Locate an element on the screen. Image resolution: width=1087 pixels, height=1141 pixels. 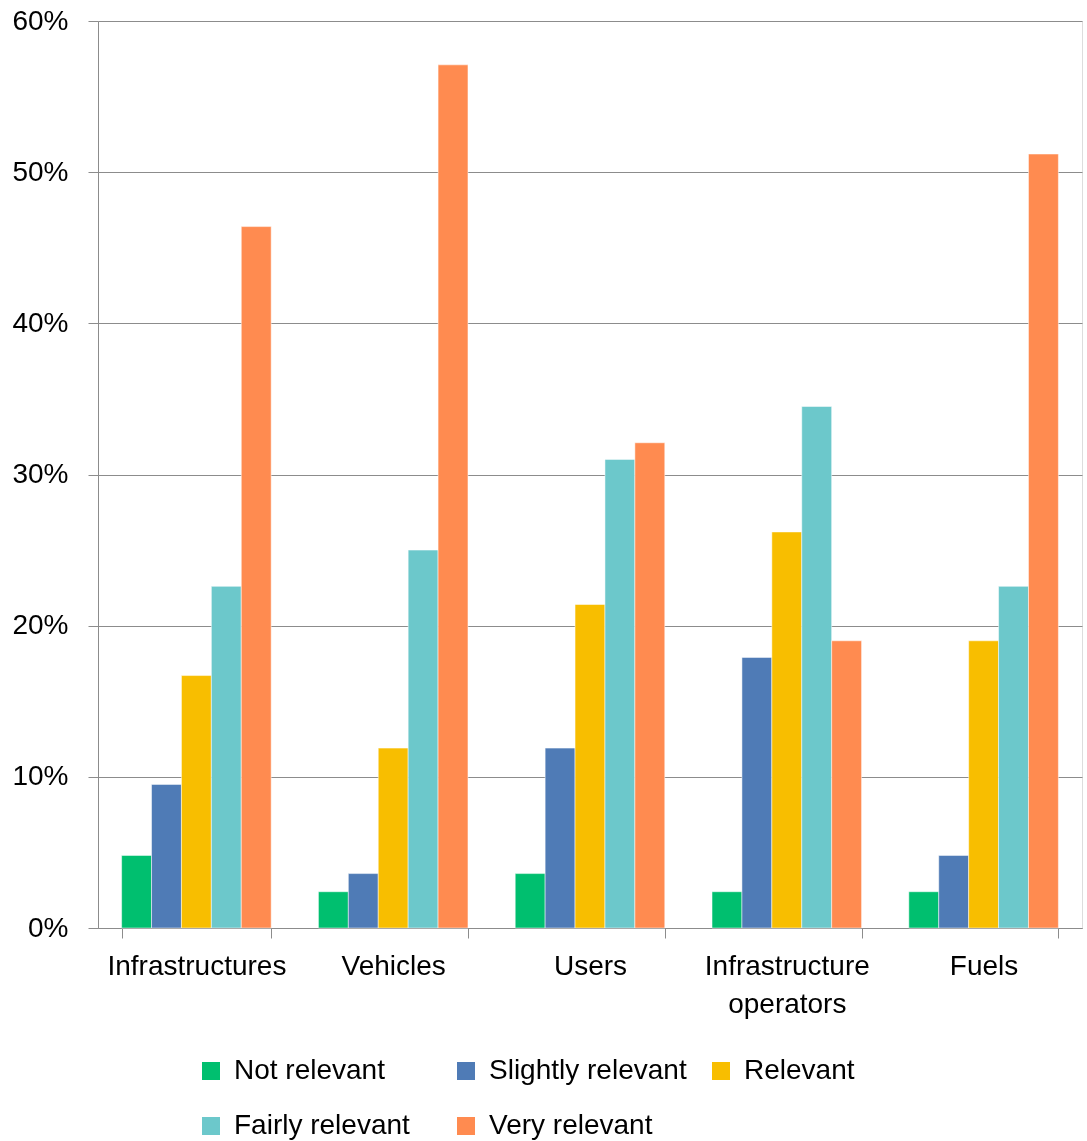
x-tick-label: Fuels is located at coordinates (984, 965).